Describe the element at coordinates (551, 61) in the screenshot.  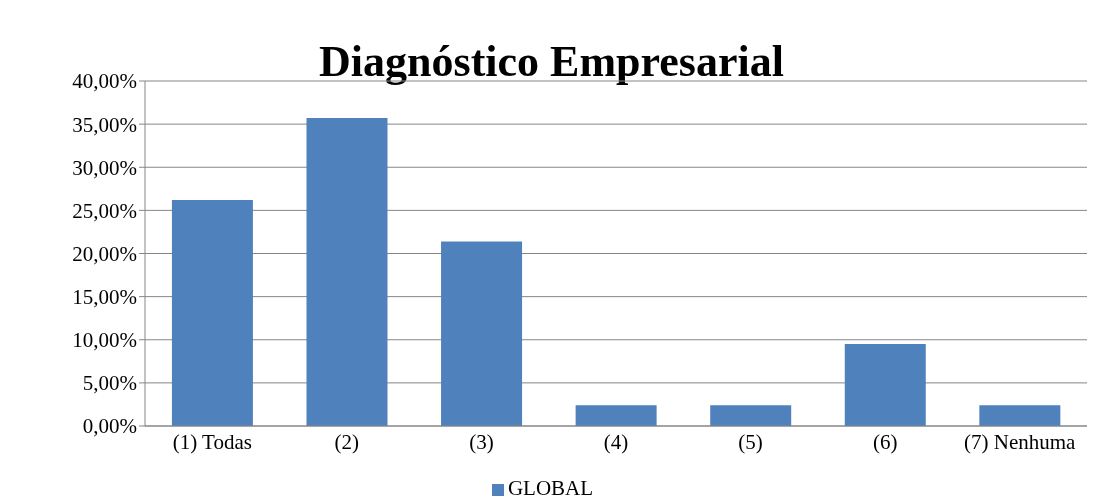
I see `chart-title: Diagnóstico Empresarial` at that location.